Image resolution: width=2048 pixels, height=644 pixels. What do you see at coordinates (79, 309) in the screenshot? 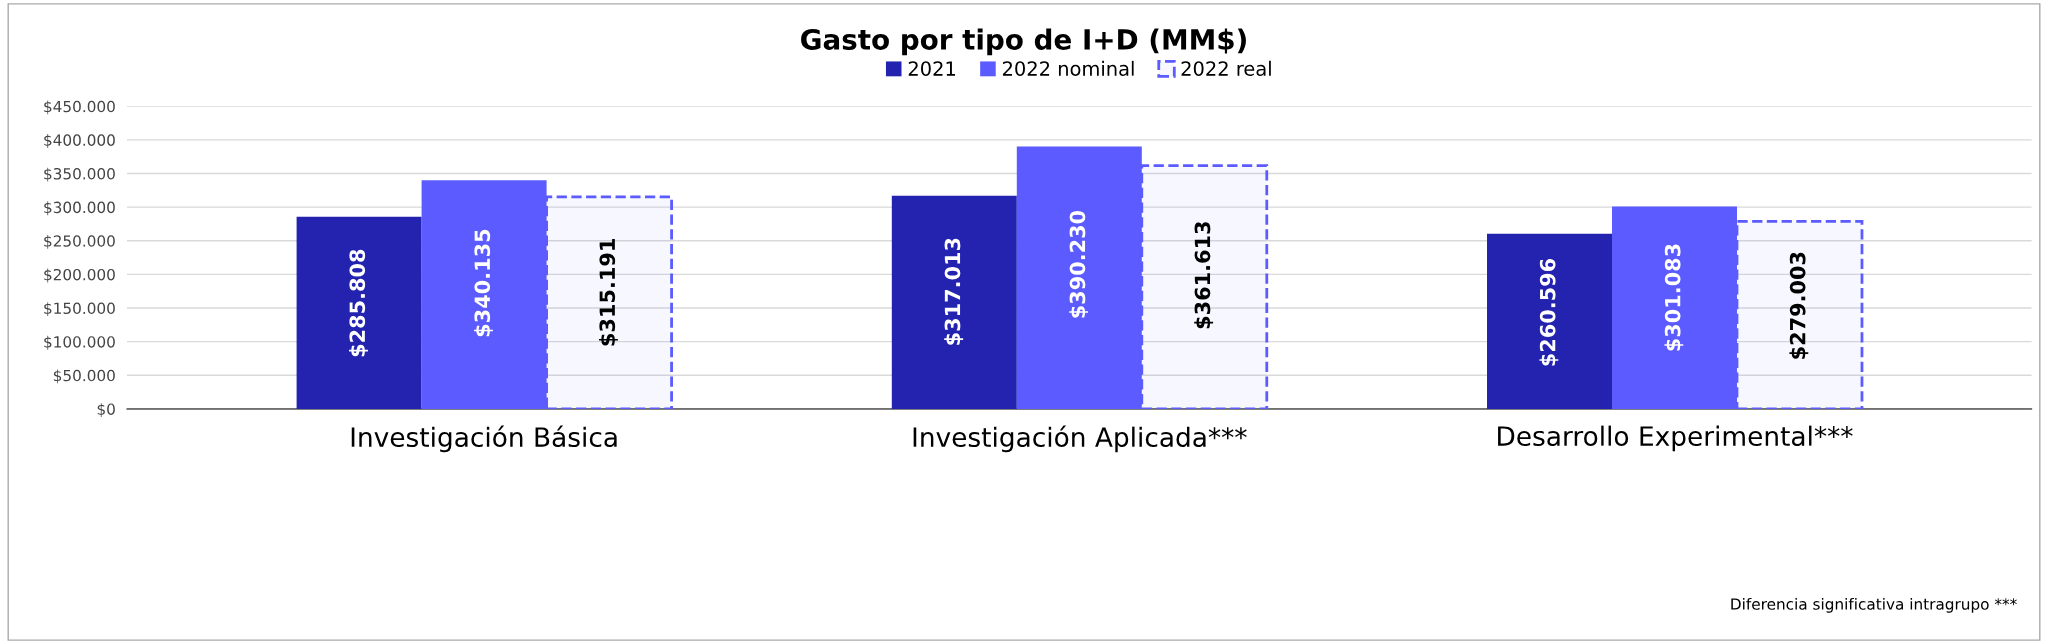
I see `y-tick-label: $150.000` at bounding box center [79, 309].